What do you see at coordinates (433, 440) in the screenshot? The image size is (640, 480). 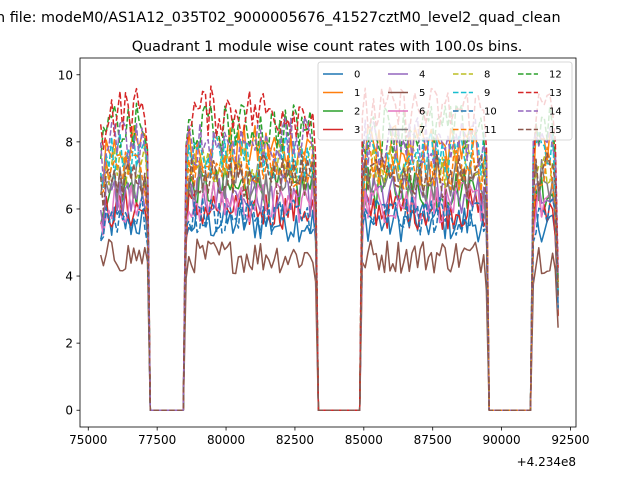 I see `x-tick-label: 87500` at bounding box center [433, 440].